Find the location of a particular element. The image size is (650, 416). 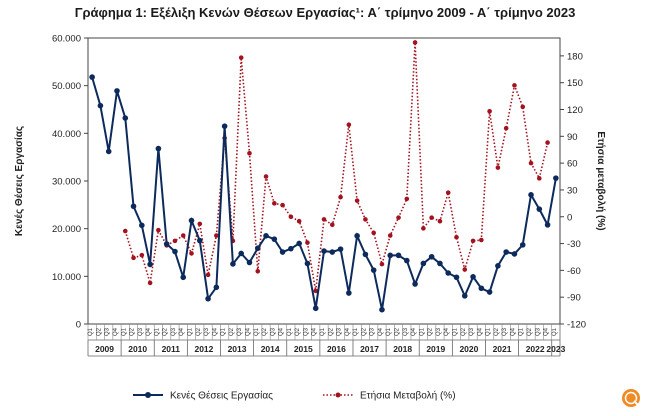

publisher-logo is located at coordinates (631, 398).